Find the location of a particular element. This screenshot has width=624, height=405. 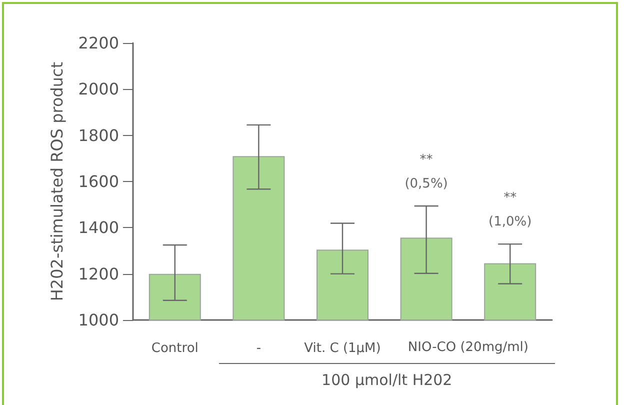

y-tick-label: 1200 is located at coordinates (98, 274).